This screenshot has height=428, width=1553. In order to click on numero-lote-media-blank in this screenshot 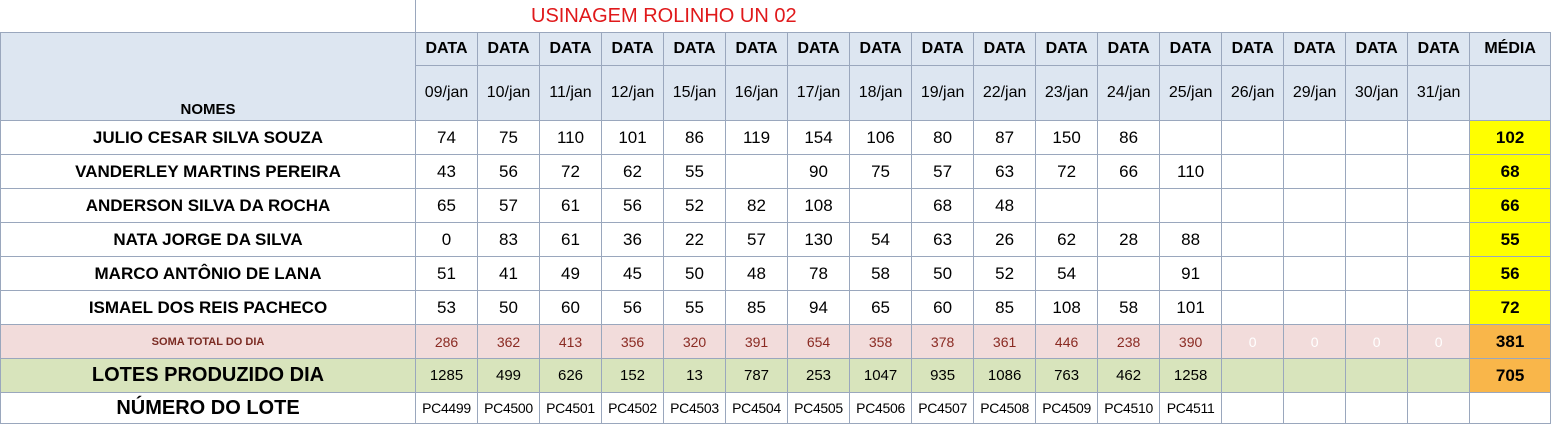, I will do `click(1510, 408)`.